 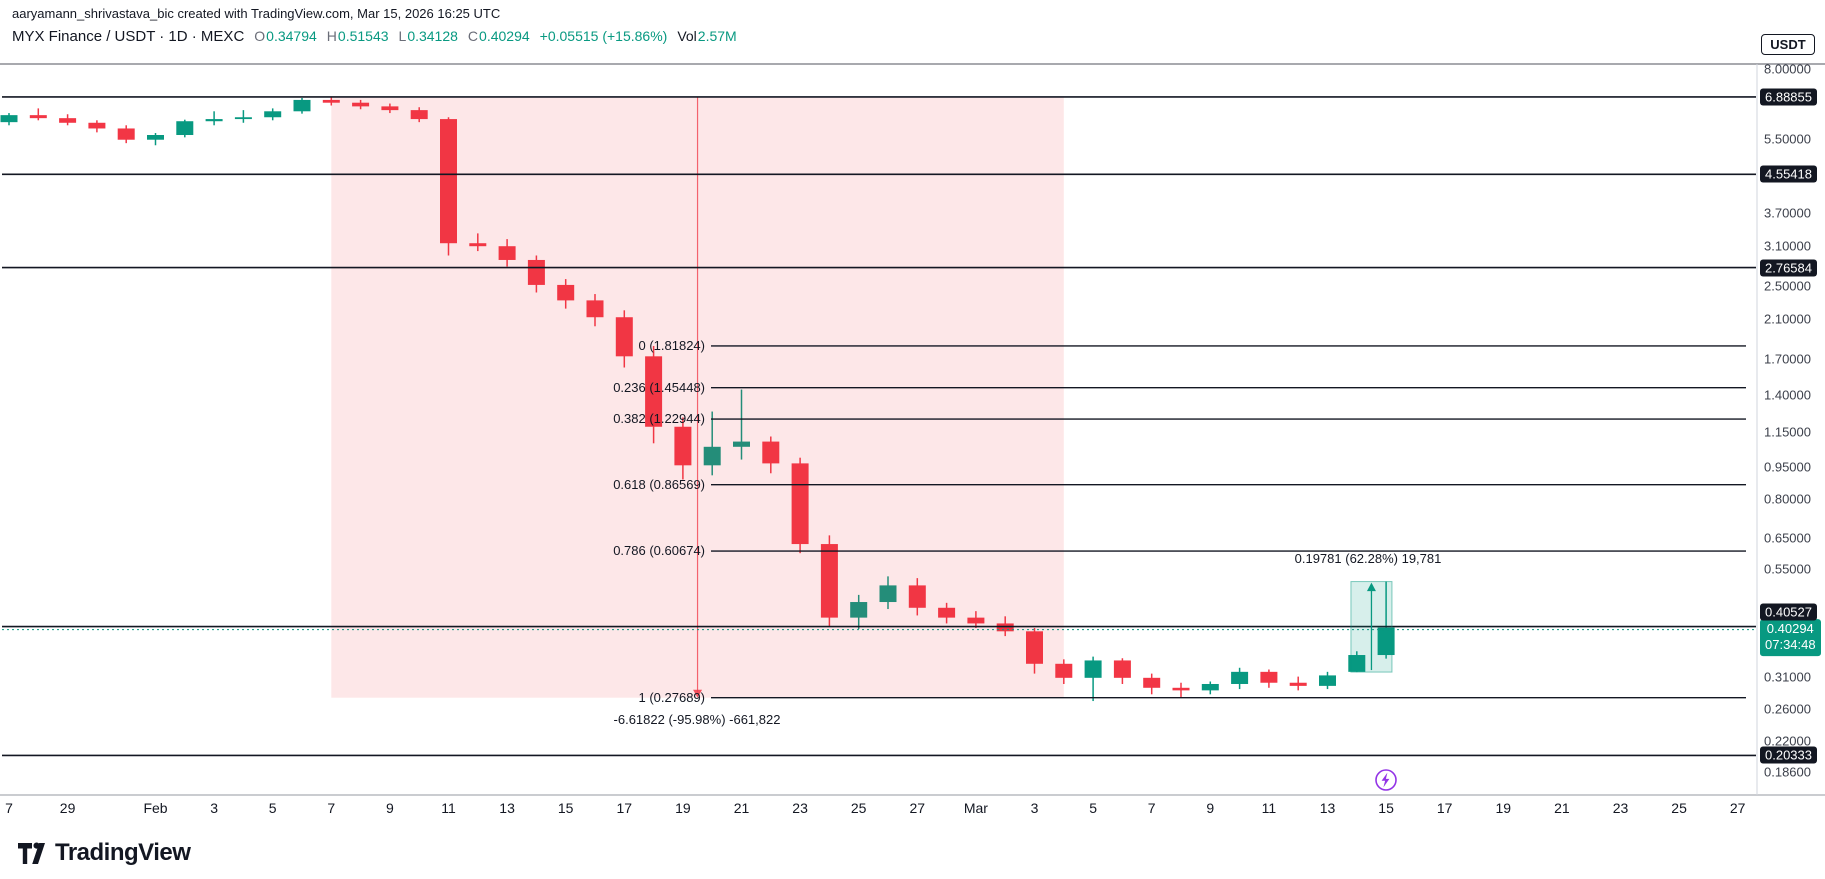 I want to click on price-axis-label: 8.00000, so click(x=1787, y=69).